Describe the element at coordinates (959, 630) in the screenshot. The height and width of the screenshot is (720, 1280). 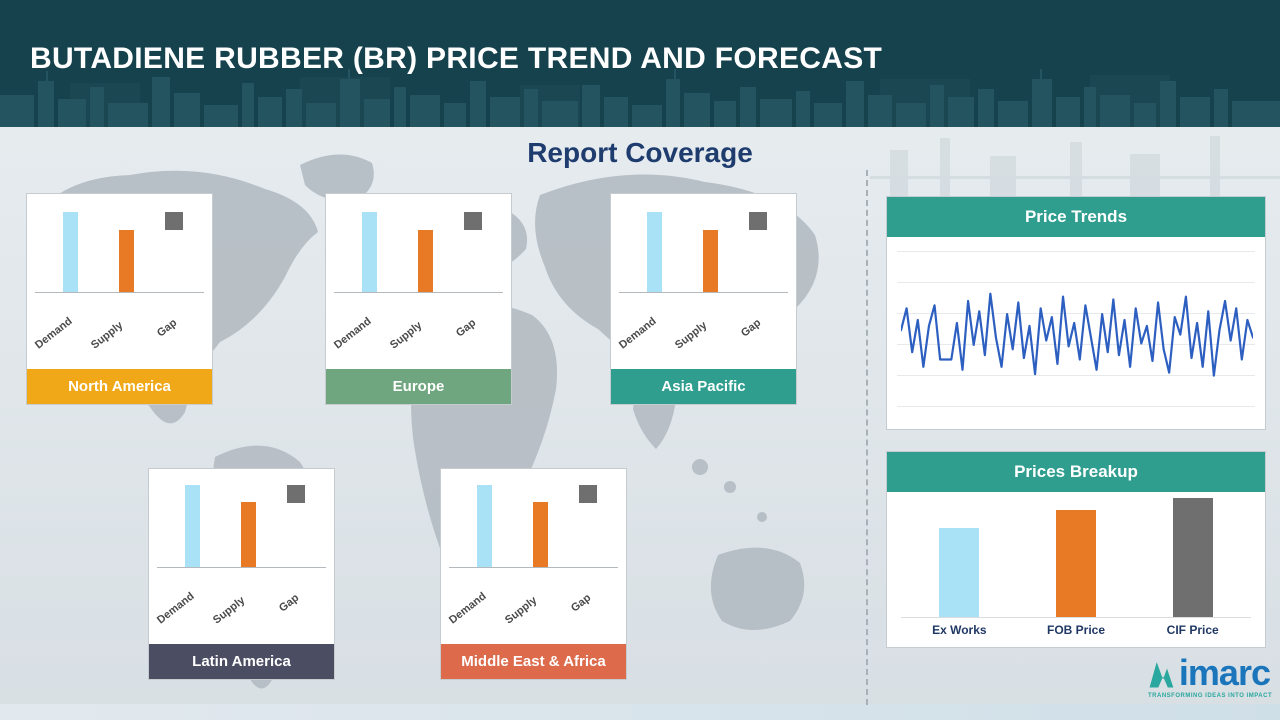
I see `ex-works-label: Ex Works` at that location.